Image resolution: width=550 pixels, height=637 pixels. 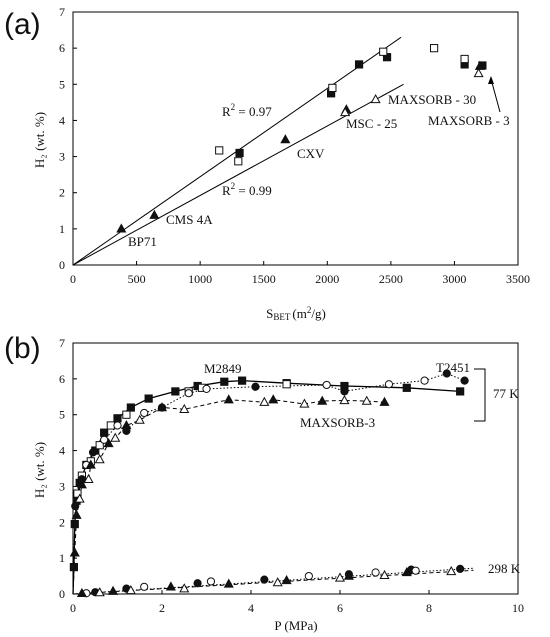 What do you see at coordinates (495, 95) in the screenshot?
I see `maxsorb3-arrow` at bounding box center [495, 95].